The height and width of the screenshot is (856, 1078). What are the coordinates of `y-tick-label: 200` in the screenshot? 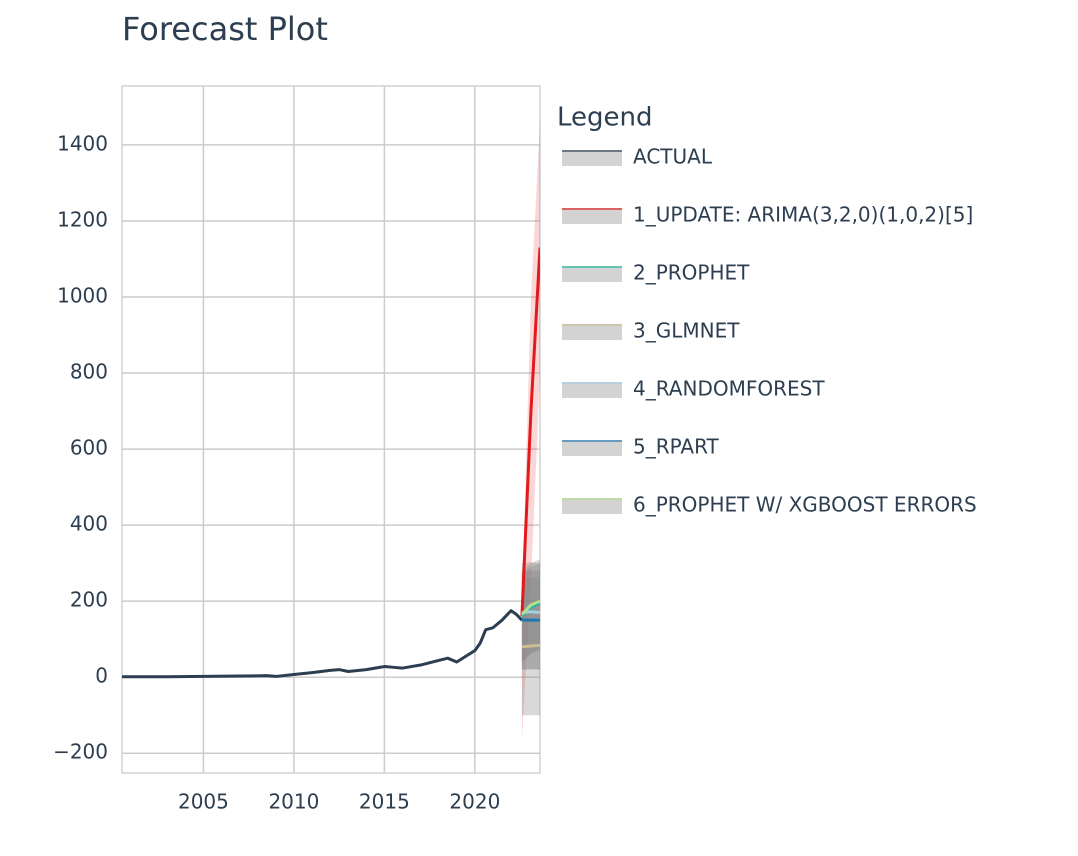 It's located at (89, 600).